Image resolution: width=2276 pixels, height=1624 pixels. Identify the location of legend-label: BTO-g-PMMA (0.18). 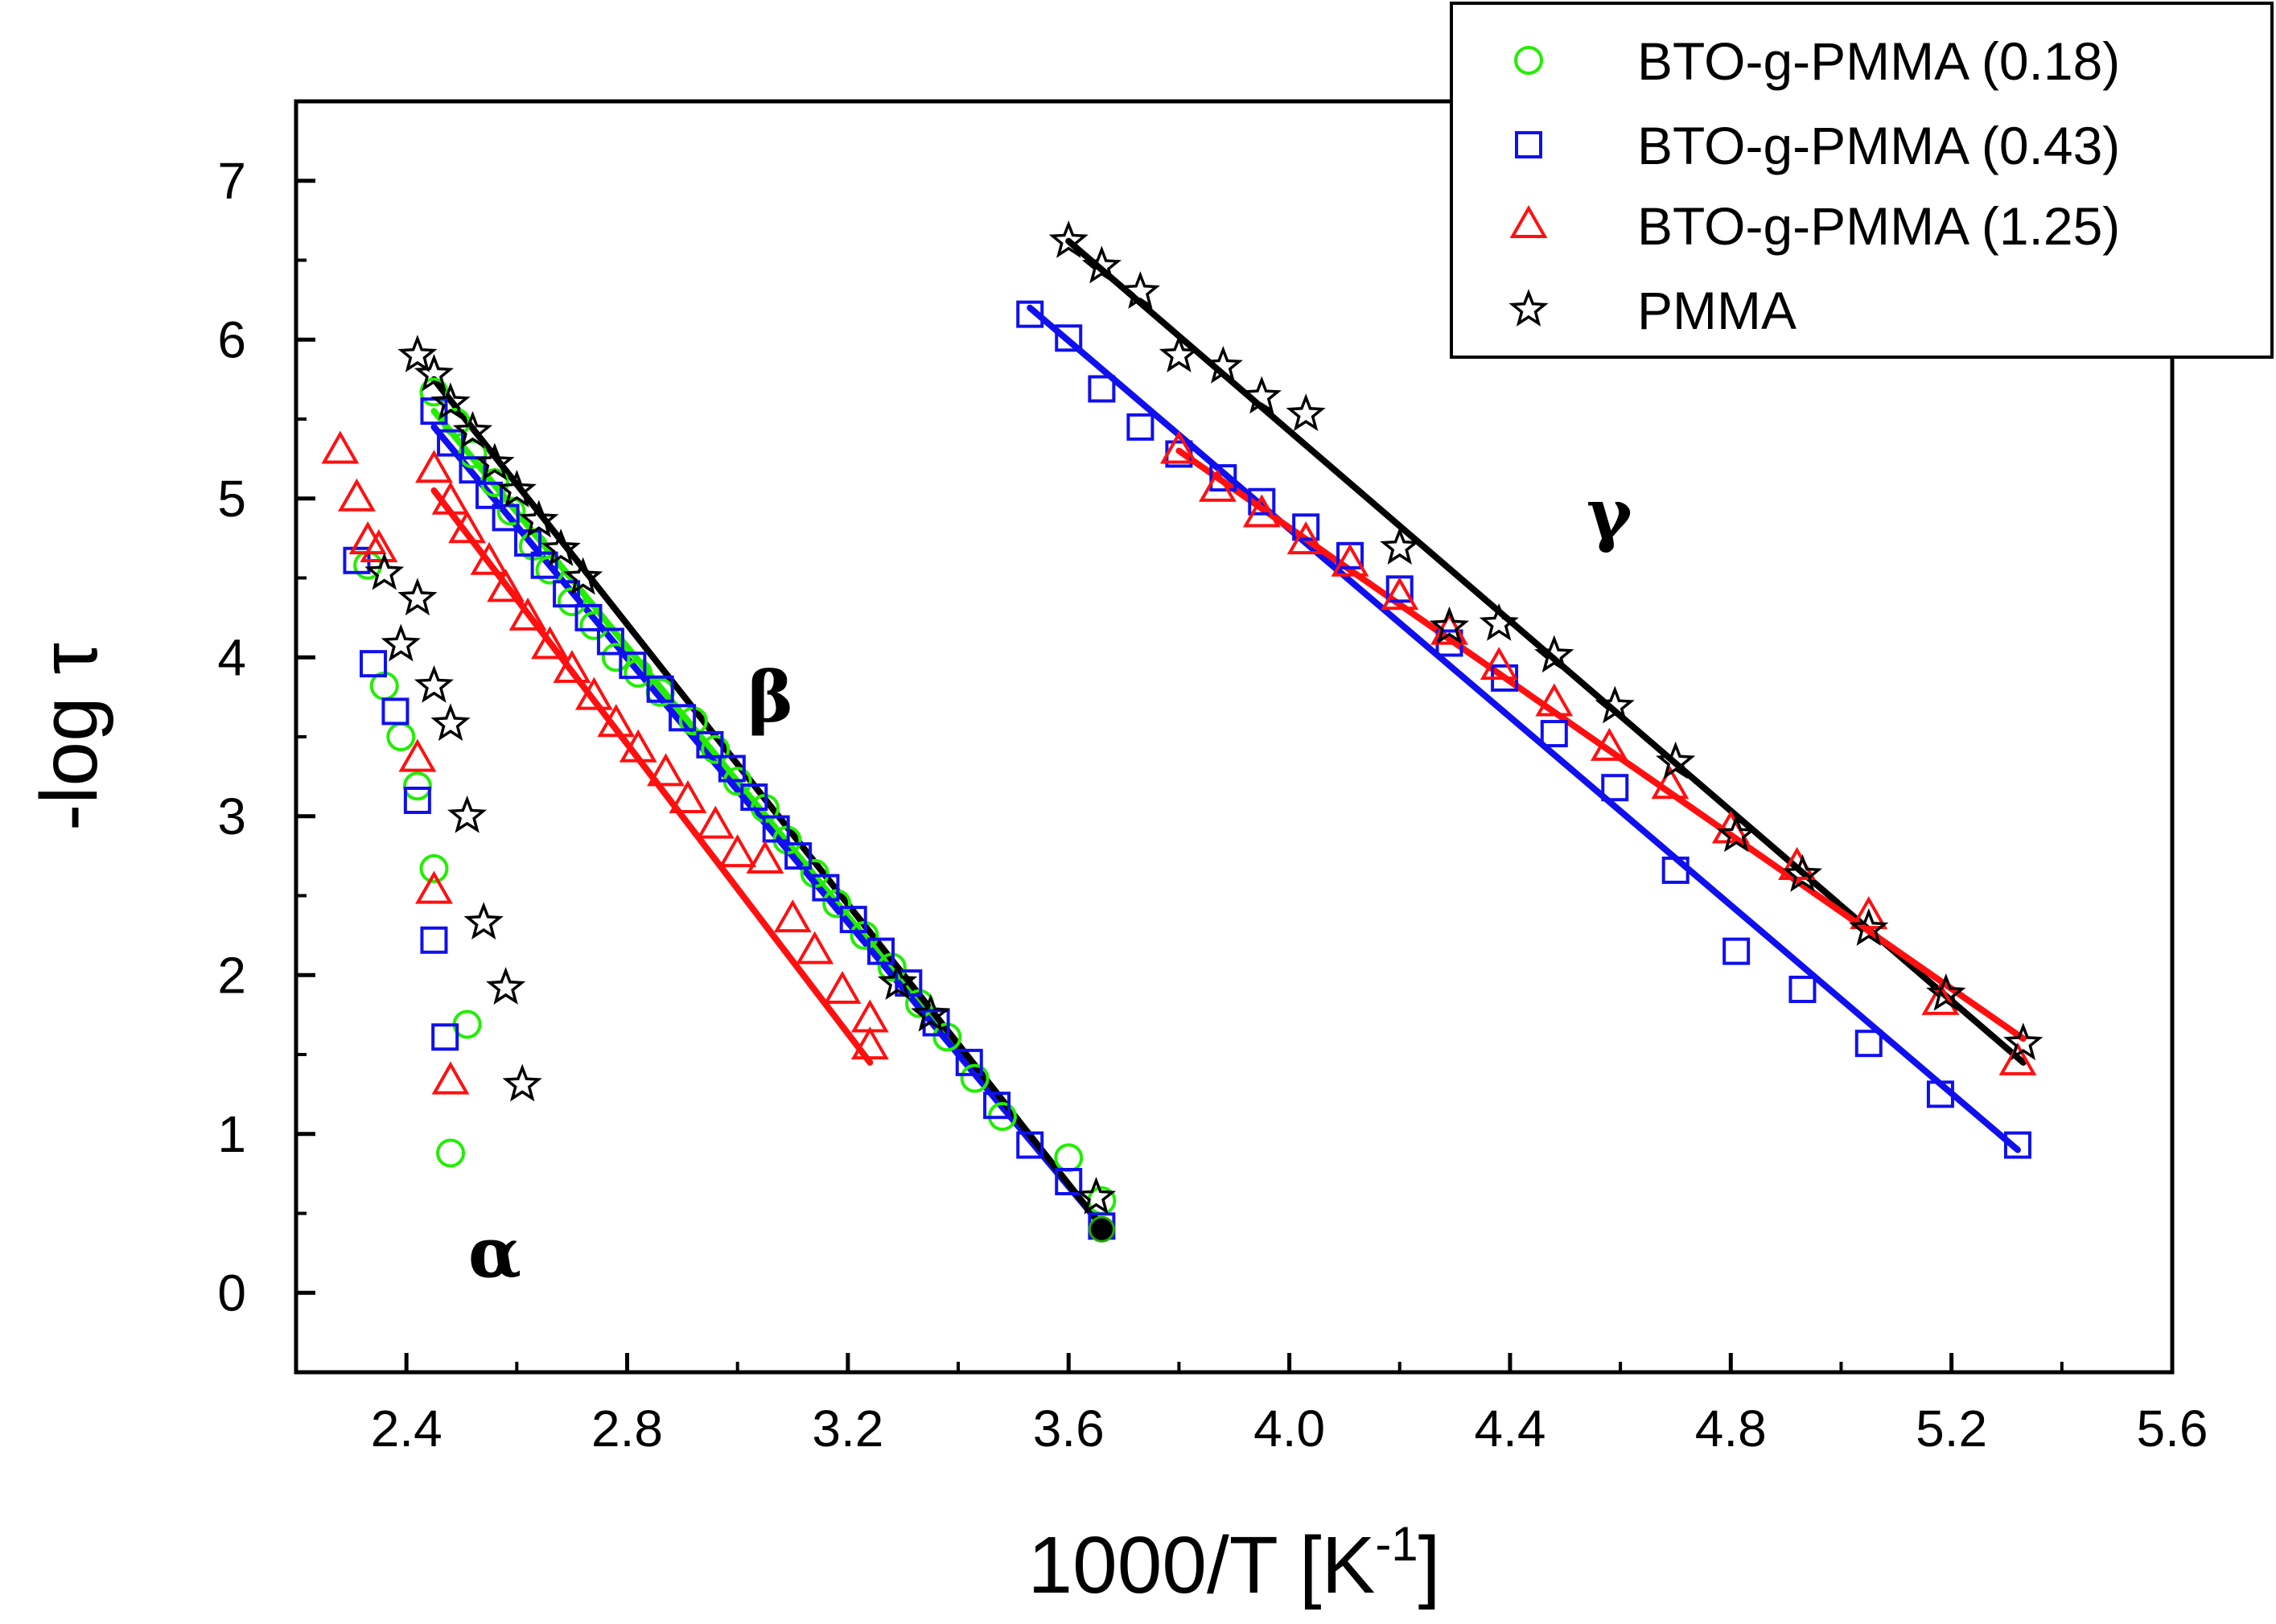
(1878, 61).